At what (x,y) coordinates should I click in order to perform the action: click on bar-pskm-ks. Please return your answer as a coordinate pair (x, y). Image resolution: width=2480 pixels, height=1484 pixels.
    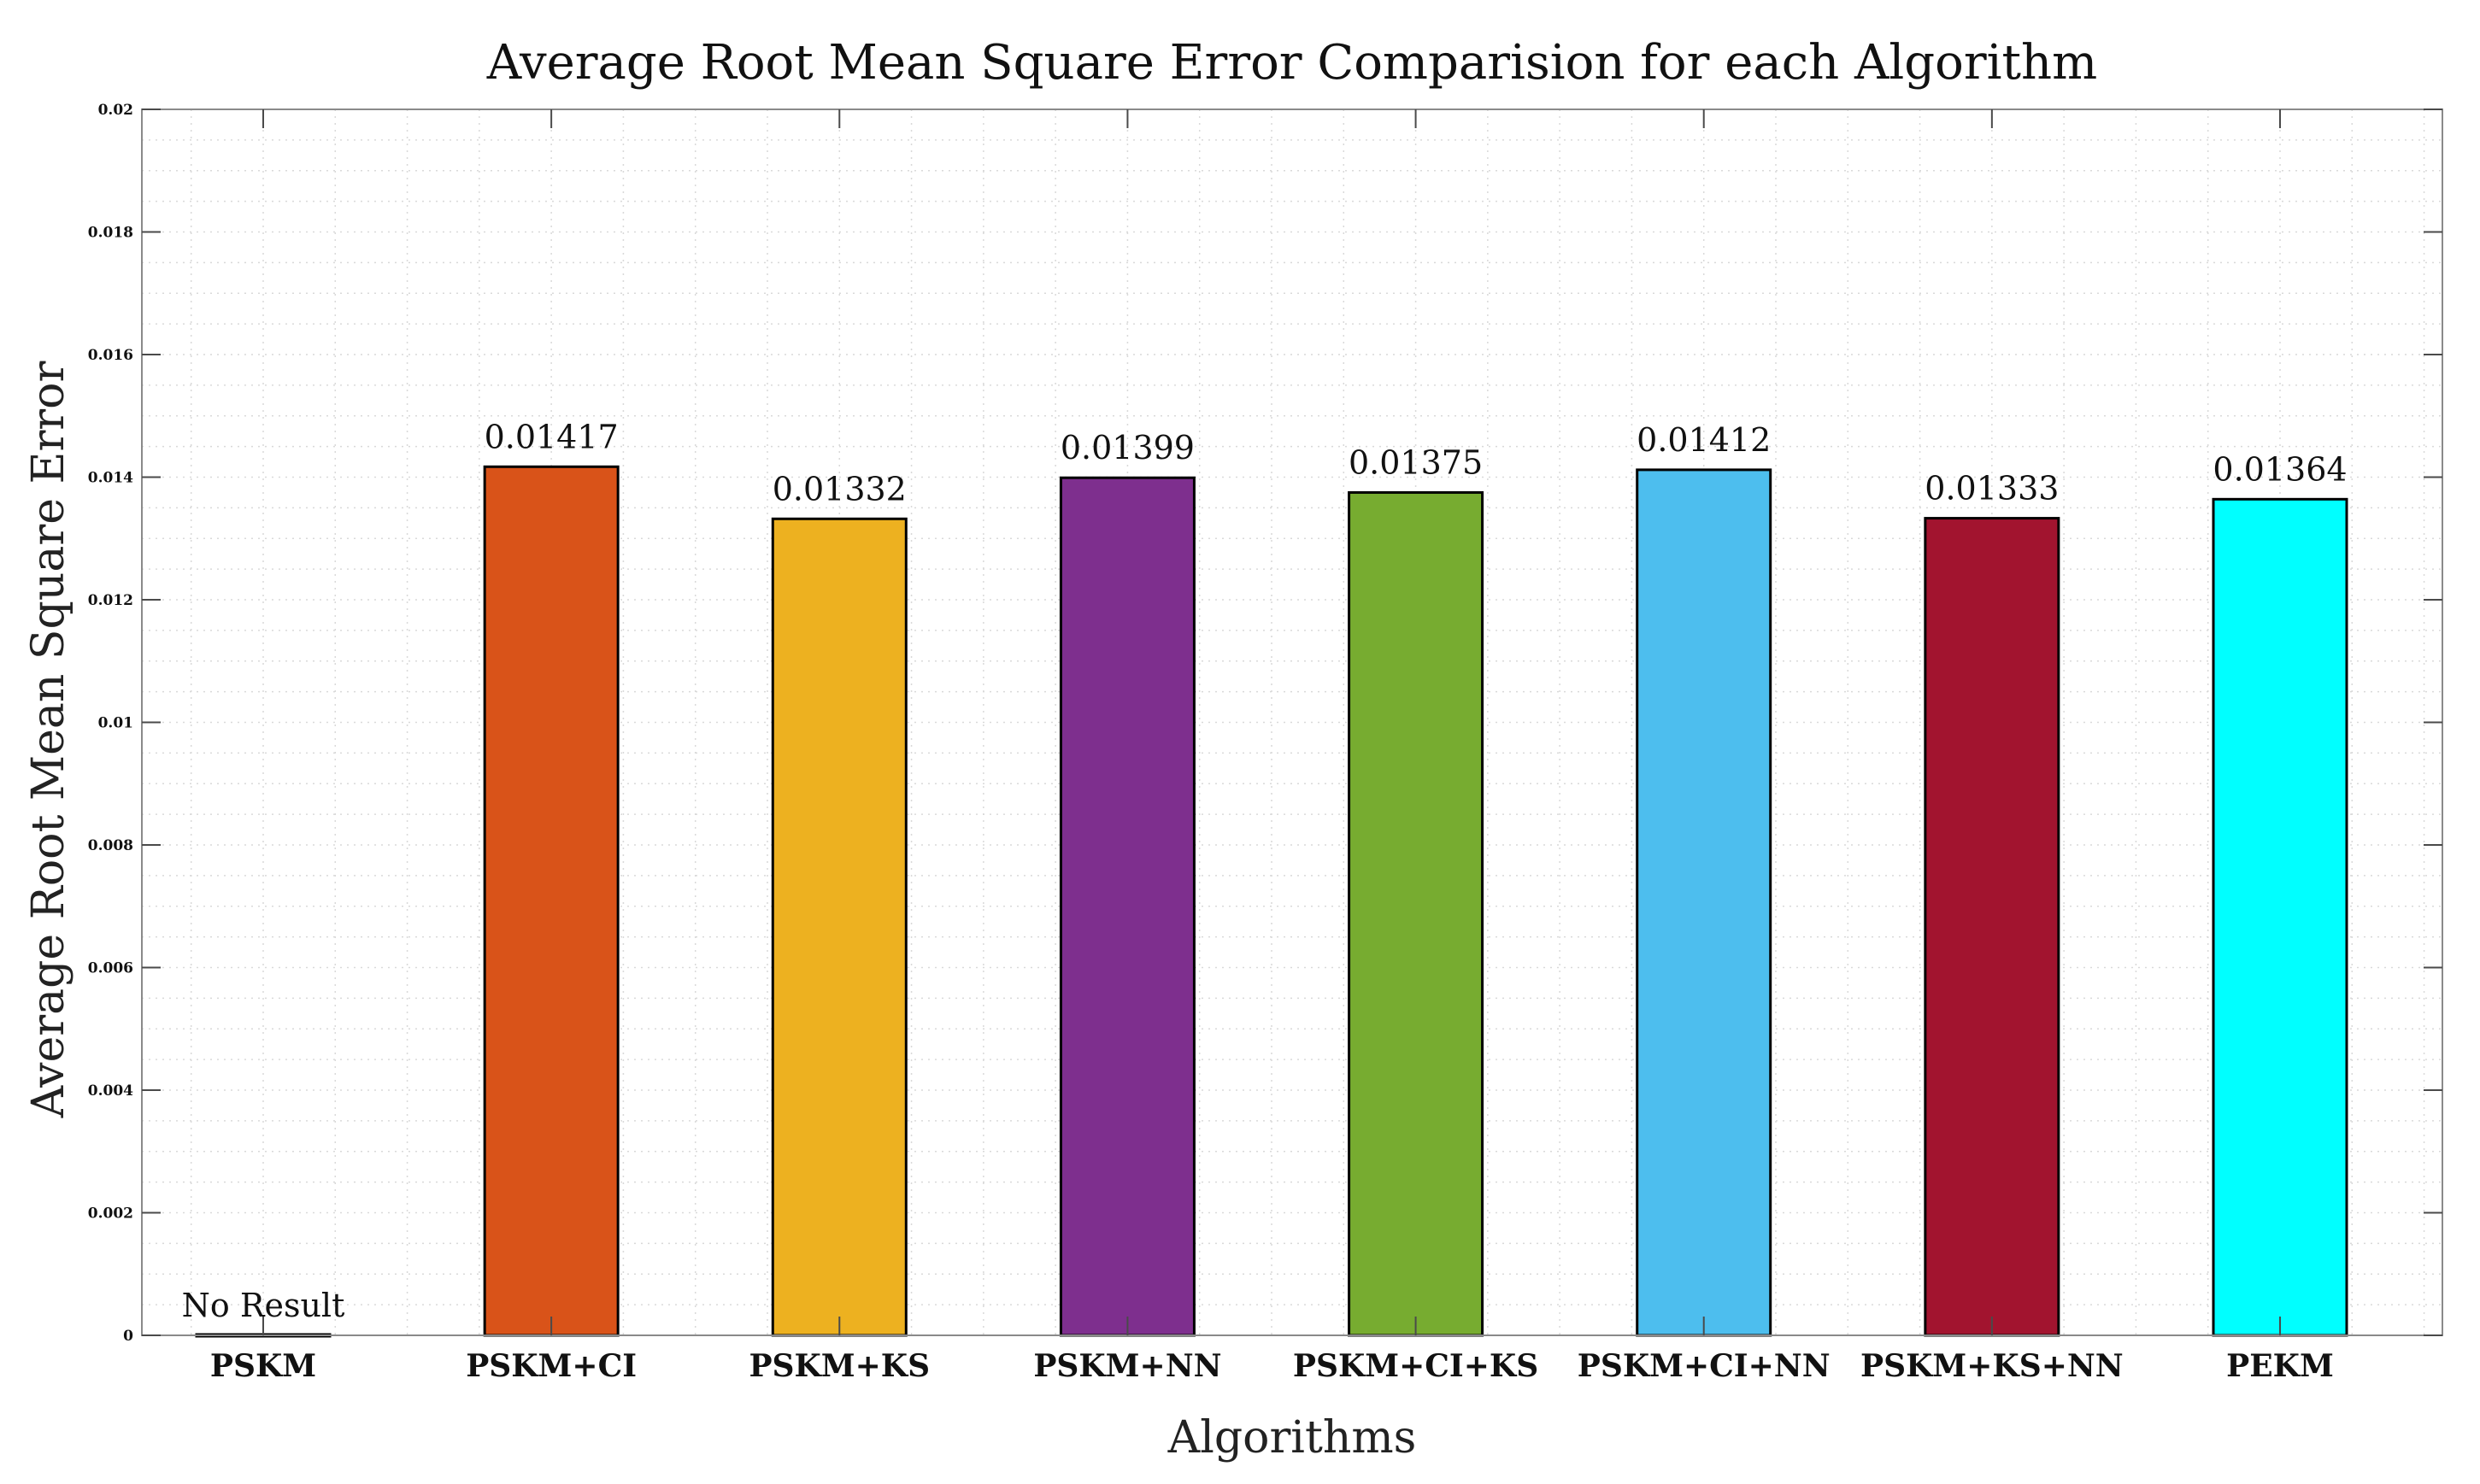
    Looking at the image, I should click on (839, 927).